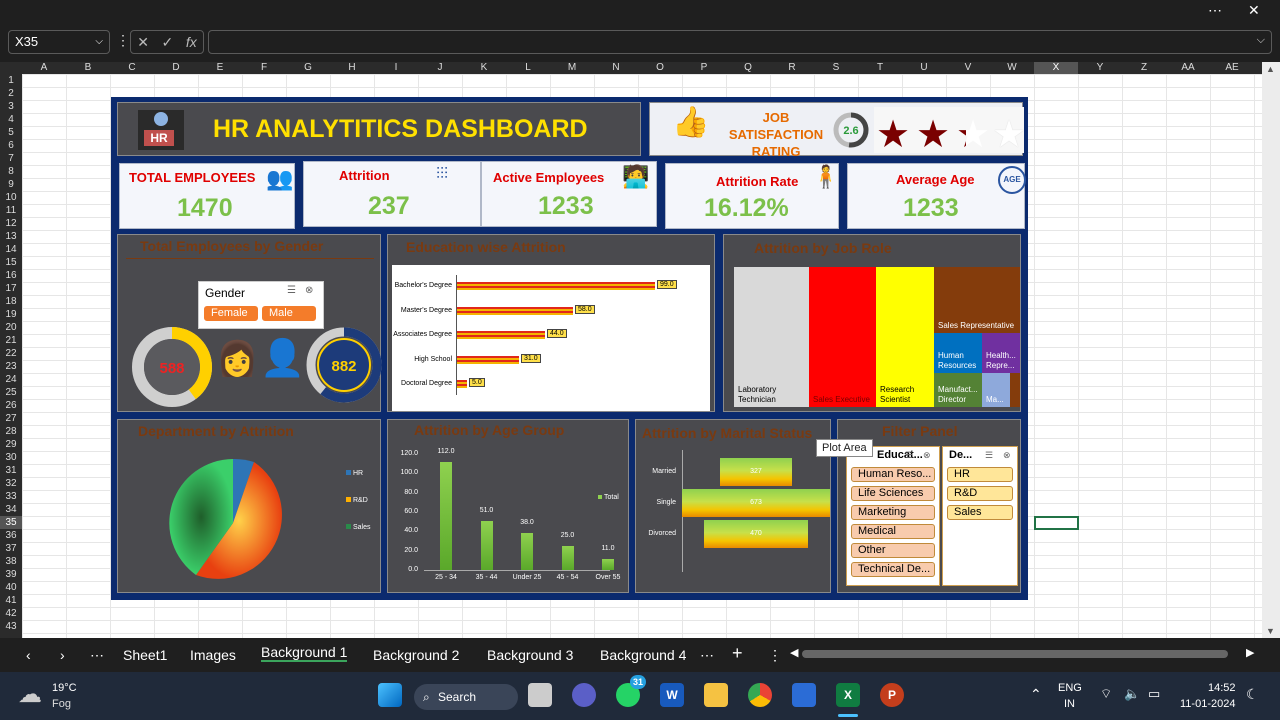 Image resolution: width=1280 pixels, height=720 pixels. I want to click on treemap-cell: Laboratory Technician, so click(771, 337).